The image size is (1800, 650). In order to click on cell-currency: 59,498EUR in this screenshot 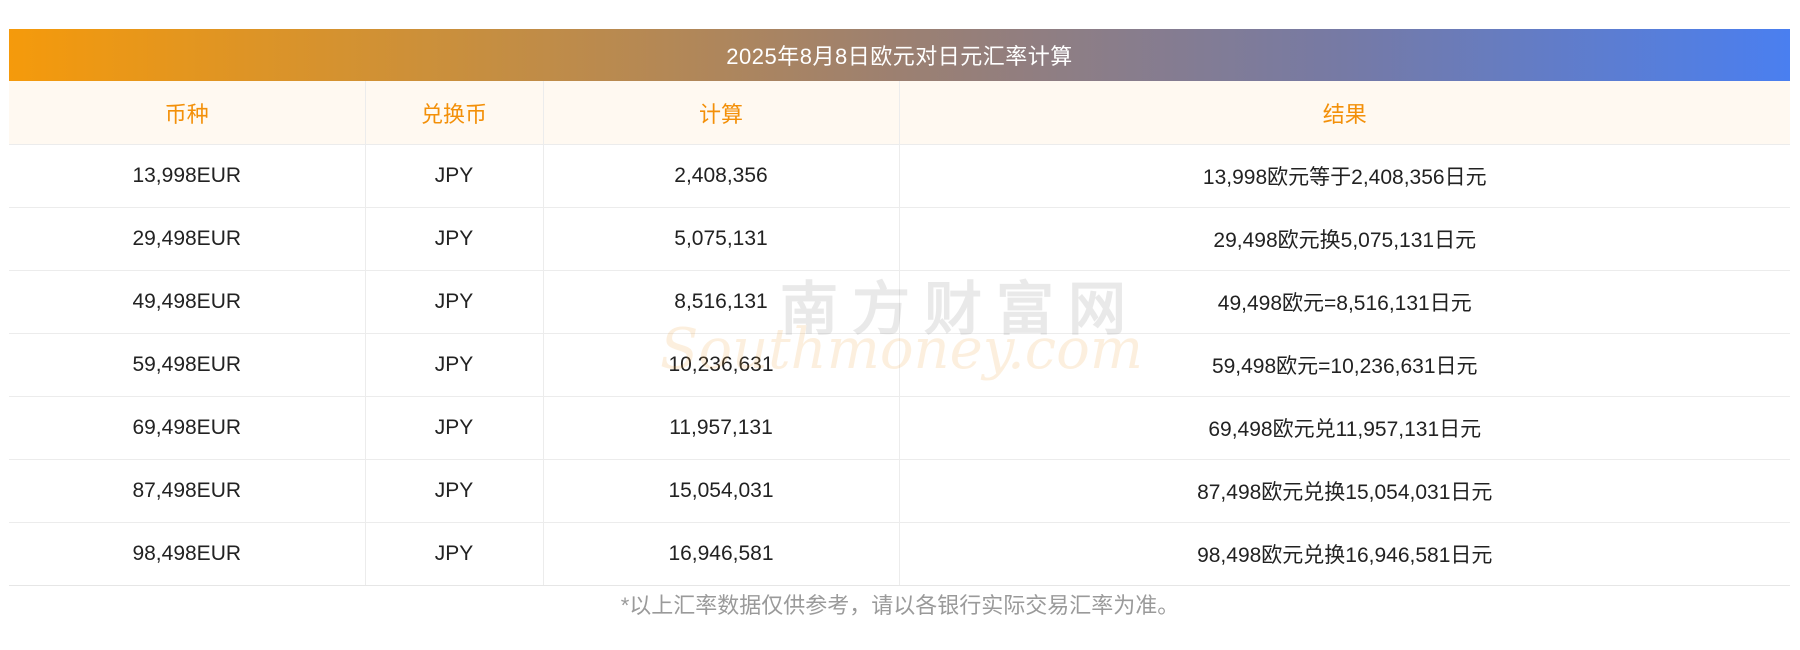, I will do `click(187, 365)`.